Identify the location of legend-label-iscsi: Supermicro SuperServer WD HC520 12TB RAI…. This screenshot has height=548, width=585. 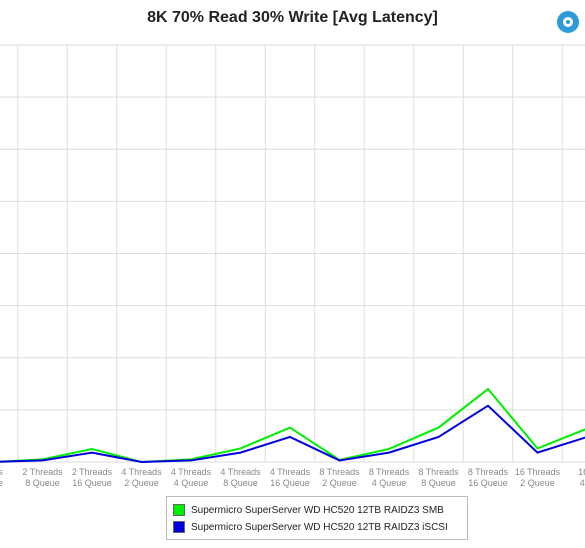
(319, 527).